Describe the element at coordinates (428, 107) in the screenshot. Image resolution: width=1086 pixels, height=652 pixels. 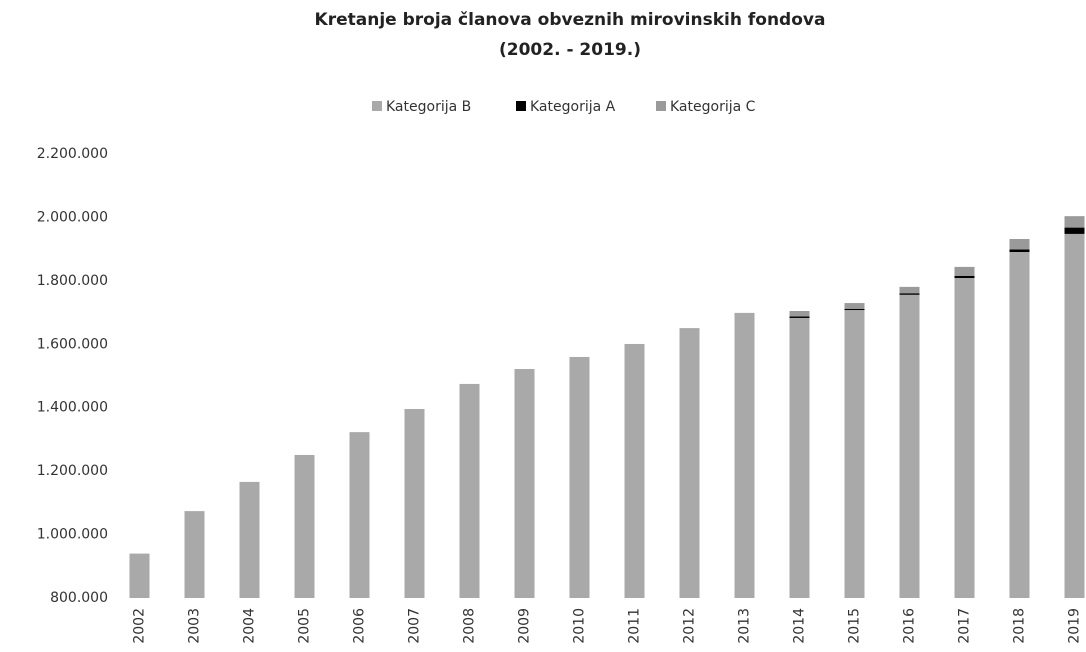
I see `legend-label: Kategorija B` at that location.